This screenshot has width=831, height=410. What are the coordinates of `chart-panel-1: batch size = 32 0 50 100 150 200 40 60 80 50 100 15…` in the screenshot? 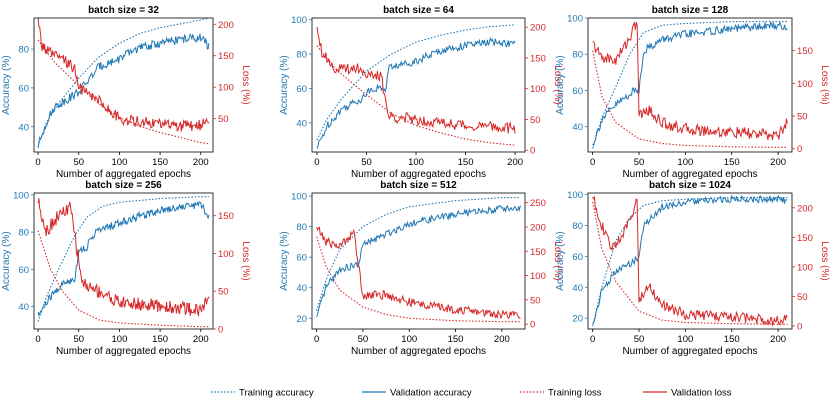 It's located at (126, 92).